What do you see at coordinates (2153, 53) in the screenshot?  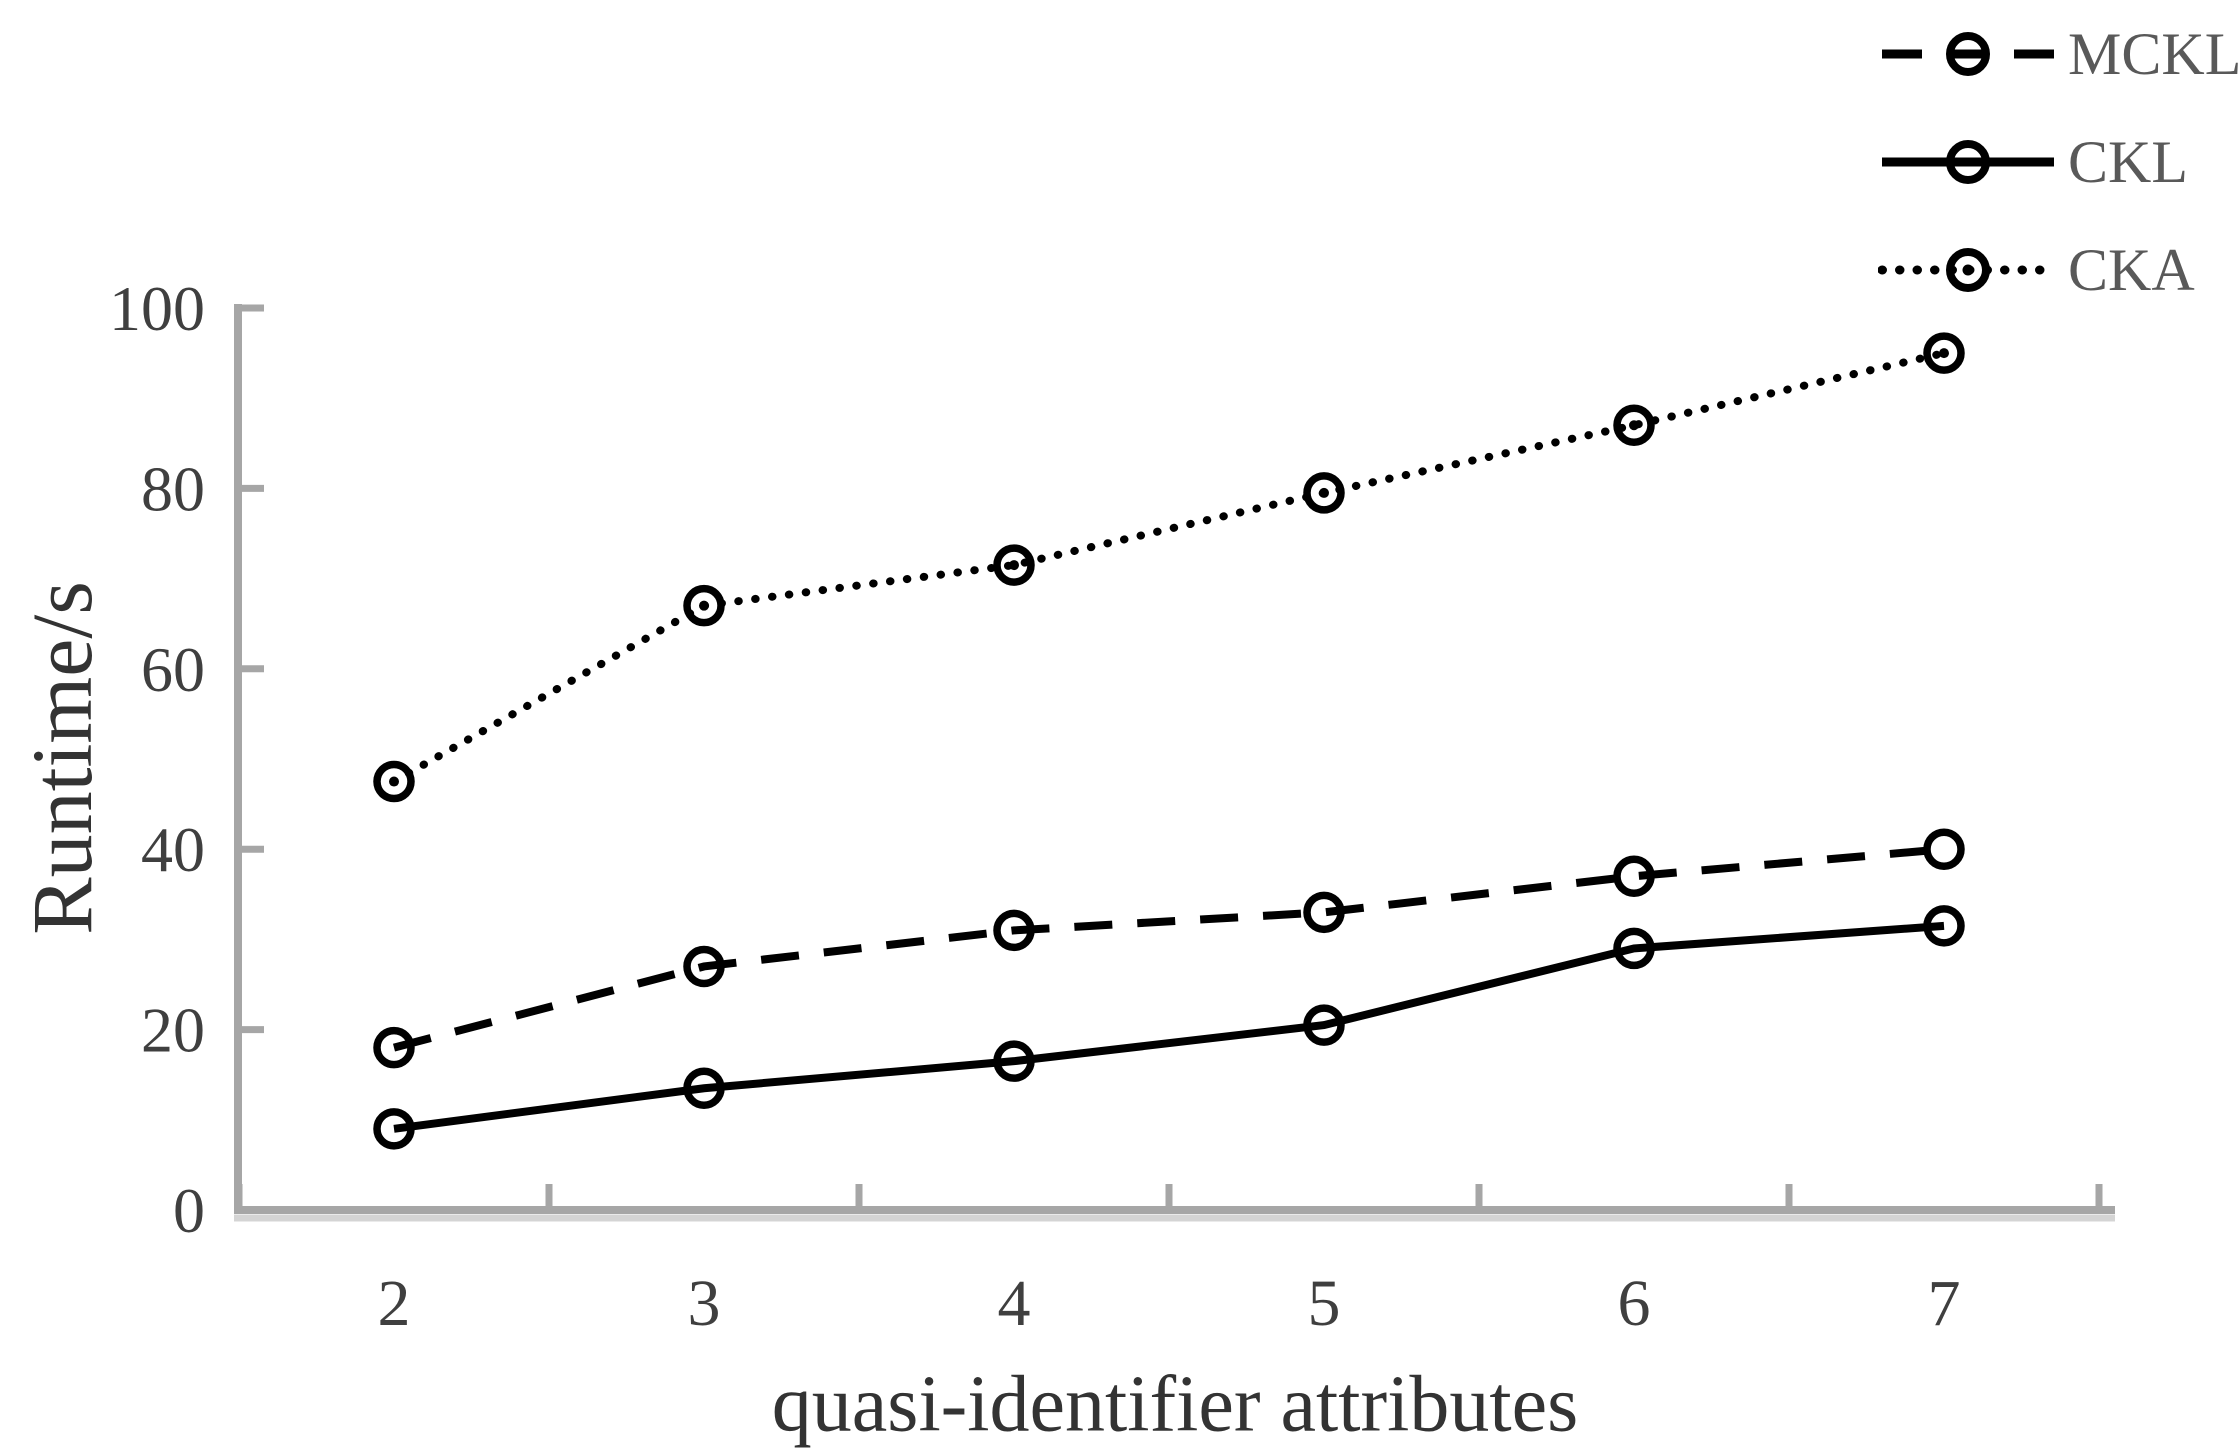 I see `legend-label: MCKL` at bounding box center [2153, 53].